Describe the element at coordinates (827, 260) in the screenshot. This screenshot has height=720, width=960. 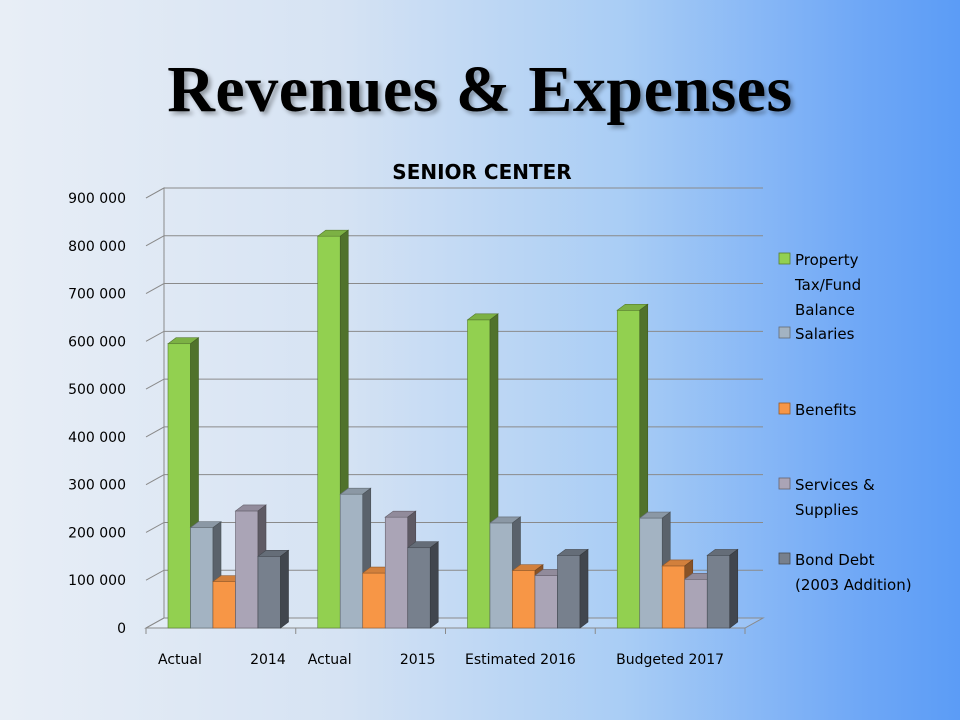
I see `legend-label: Property` at that location.